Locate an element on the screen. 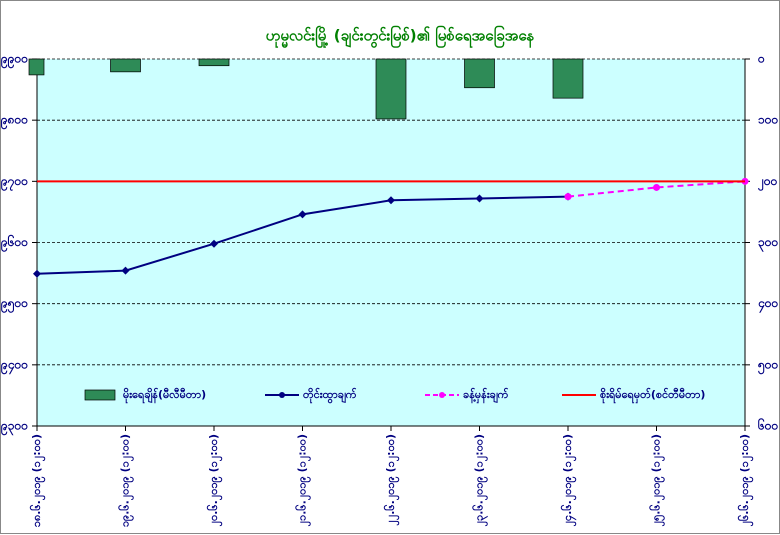 This screenshot has width=780, height=535. legend-label: ခန့်မှန်းချက် is located at coordinates (486, 395).